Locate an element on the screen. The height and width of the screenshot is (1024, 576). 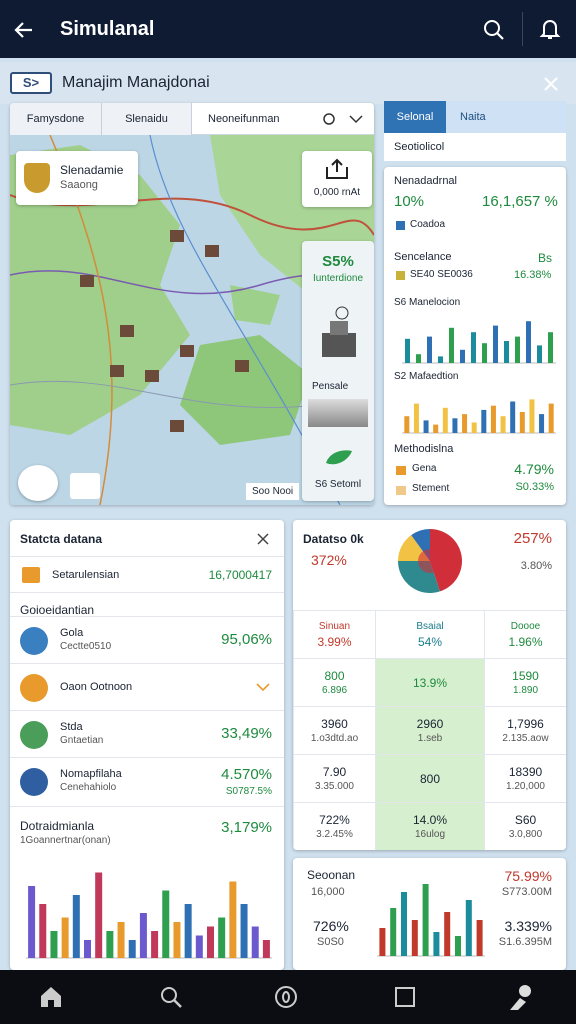
data-title: Datatso 0k is located at coordinates (333, 539).